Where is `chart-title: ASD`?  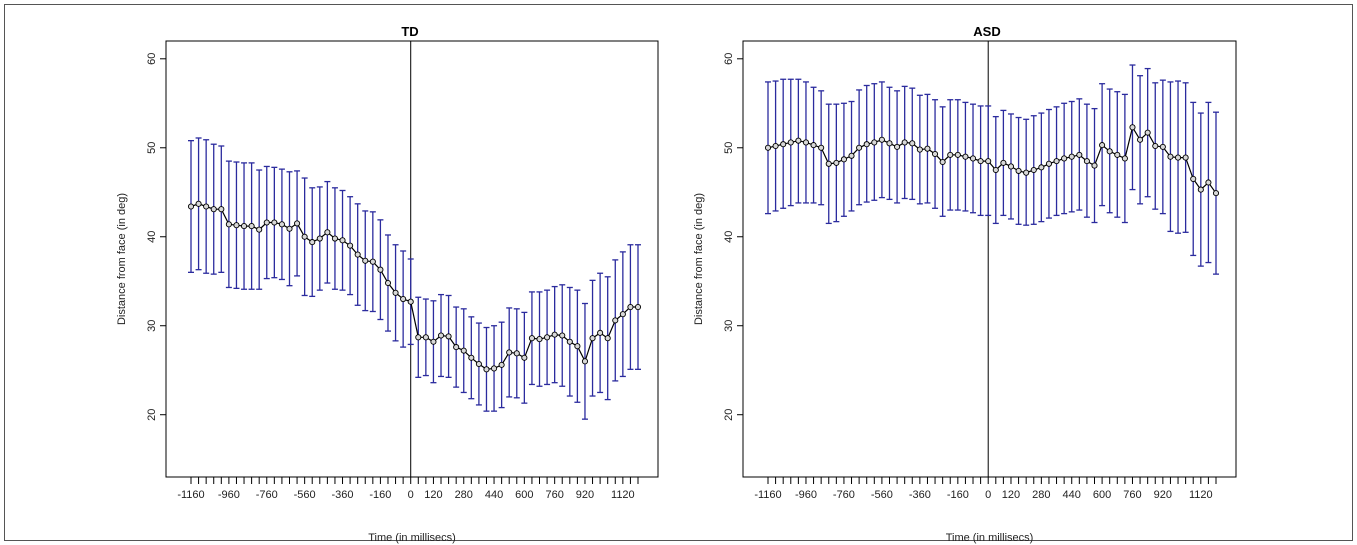 chart-title: ASD is located at coordinates (986, 31).